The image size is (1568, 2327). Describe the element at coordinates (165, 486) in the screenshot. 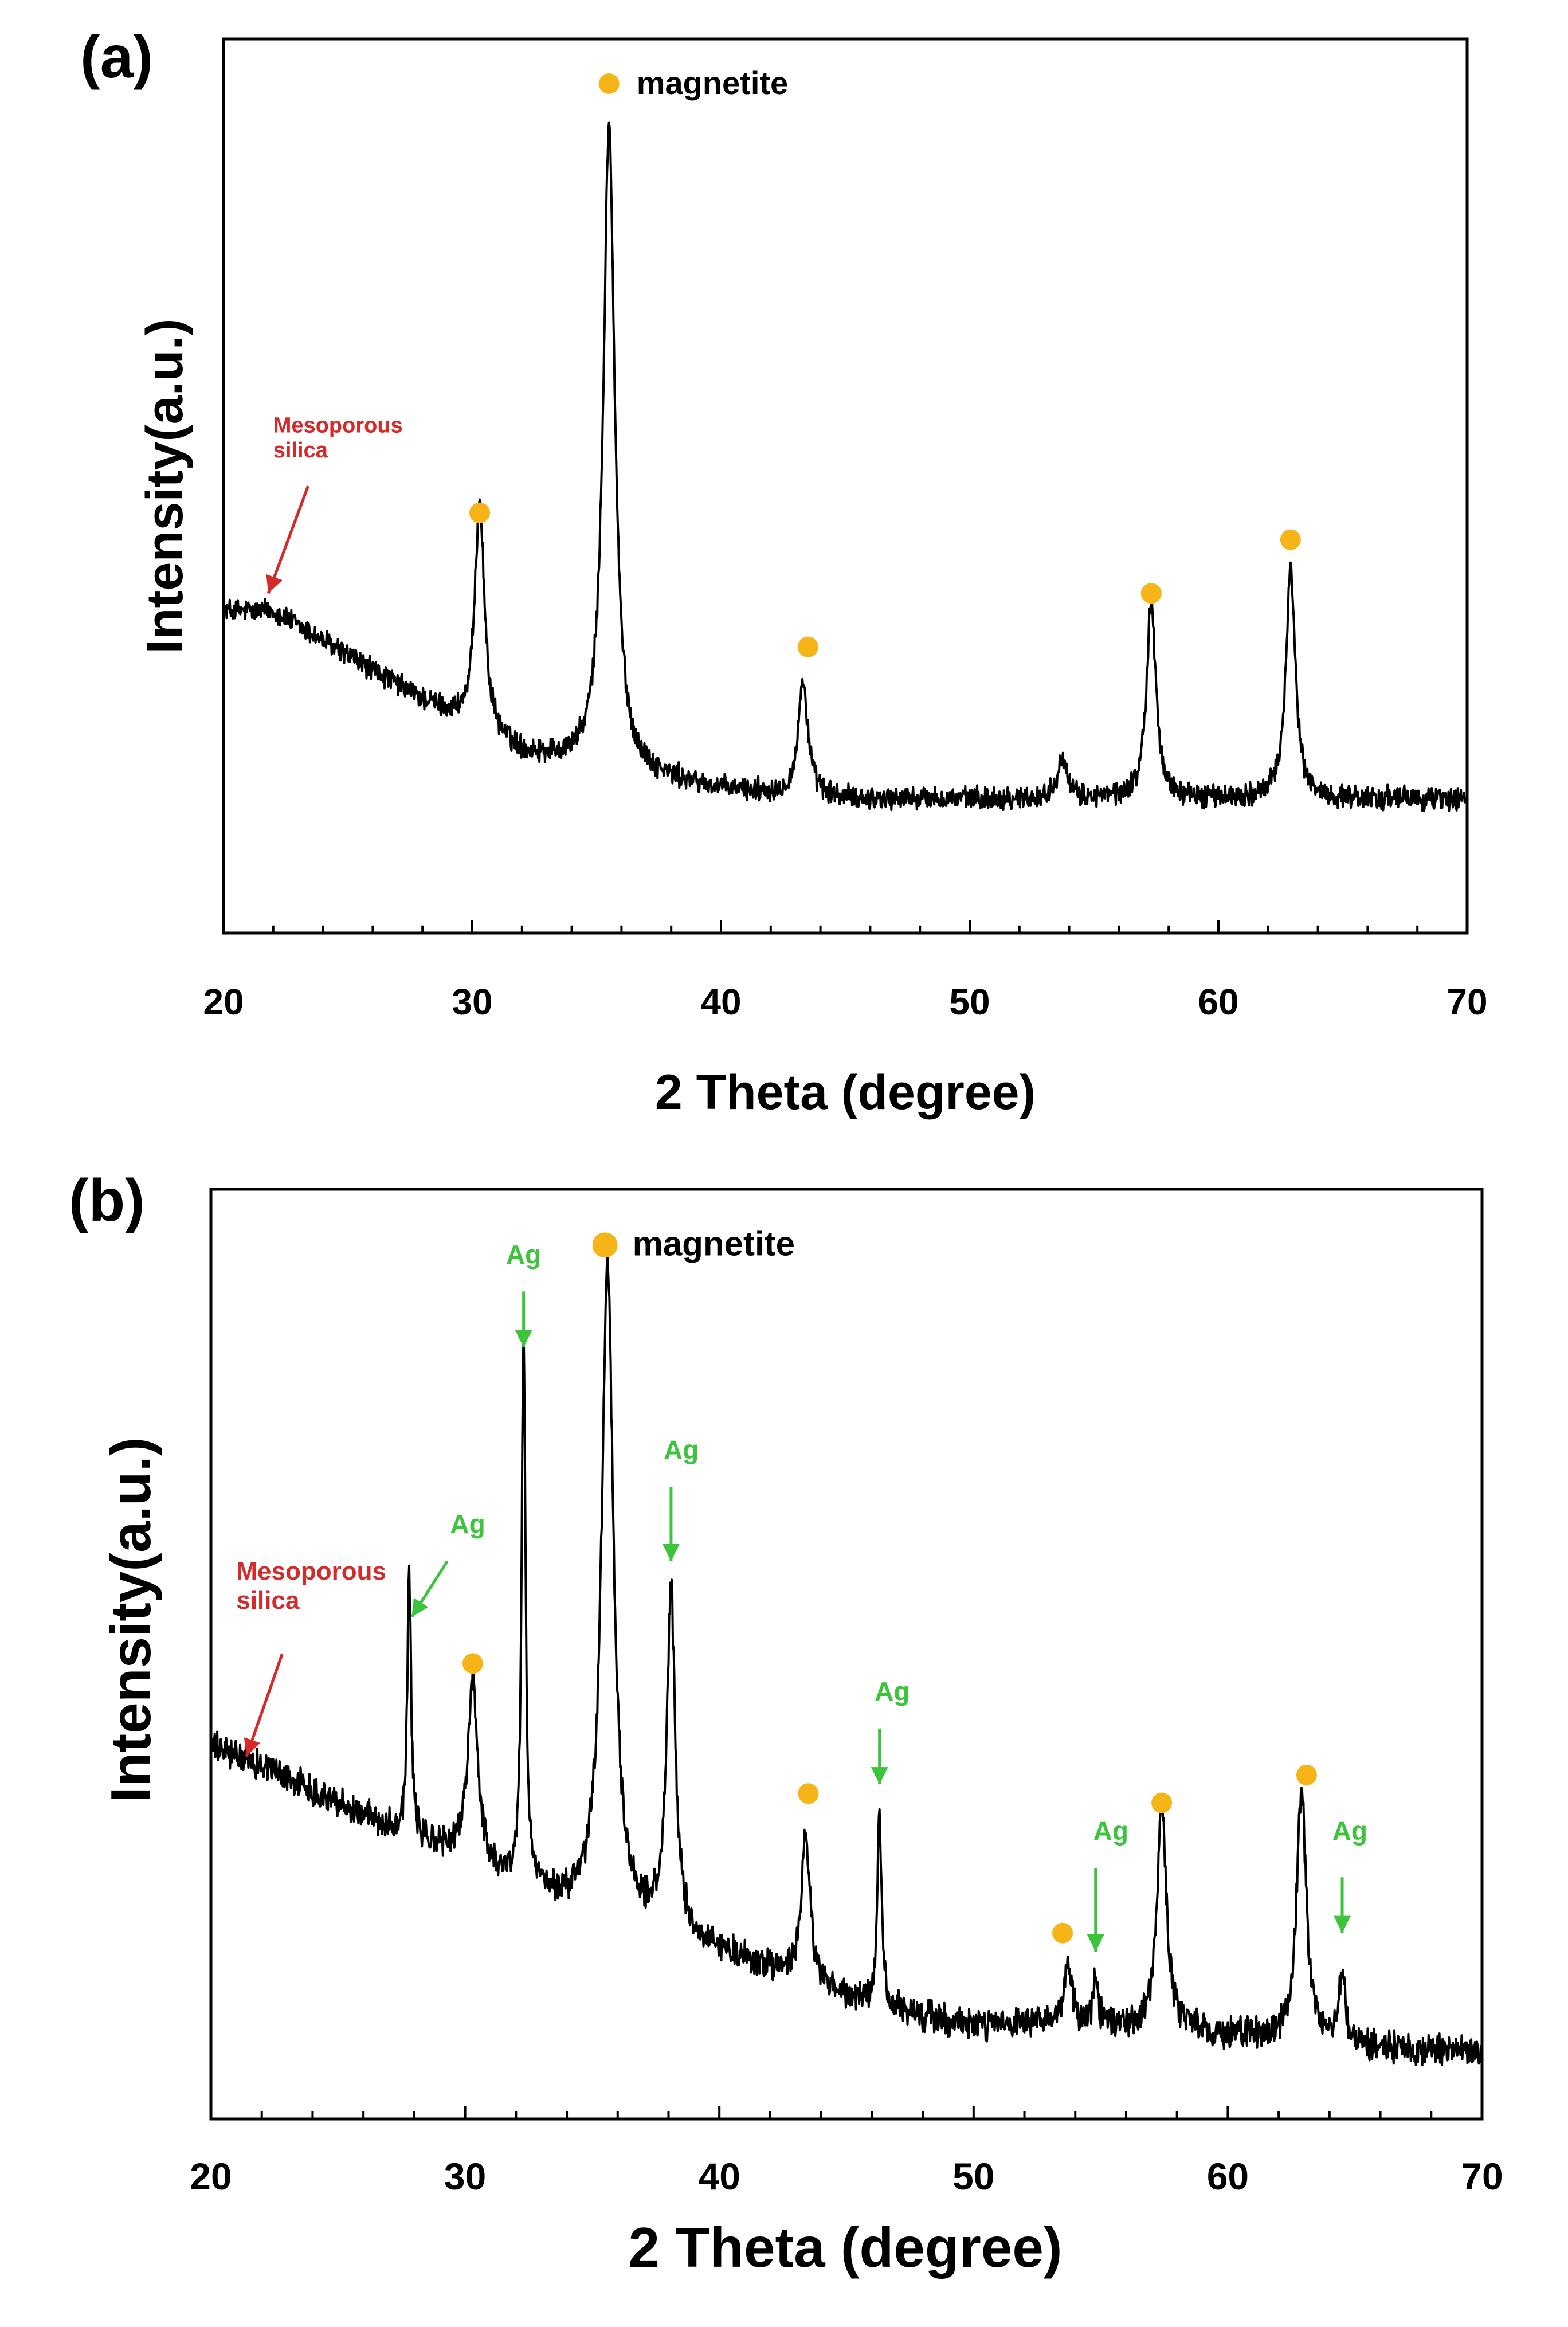

I see `panel-a-y-axis-label: Intensity(a.u.)` at that location.